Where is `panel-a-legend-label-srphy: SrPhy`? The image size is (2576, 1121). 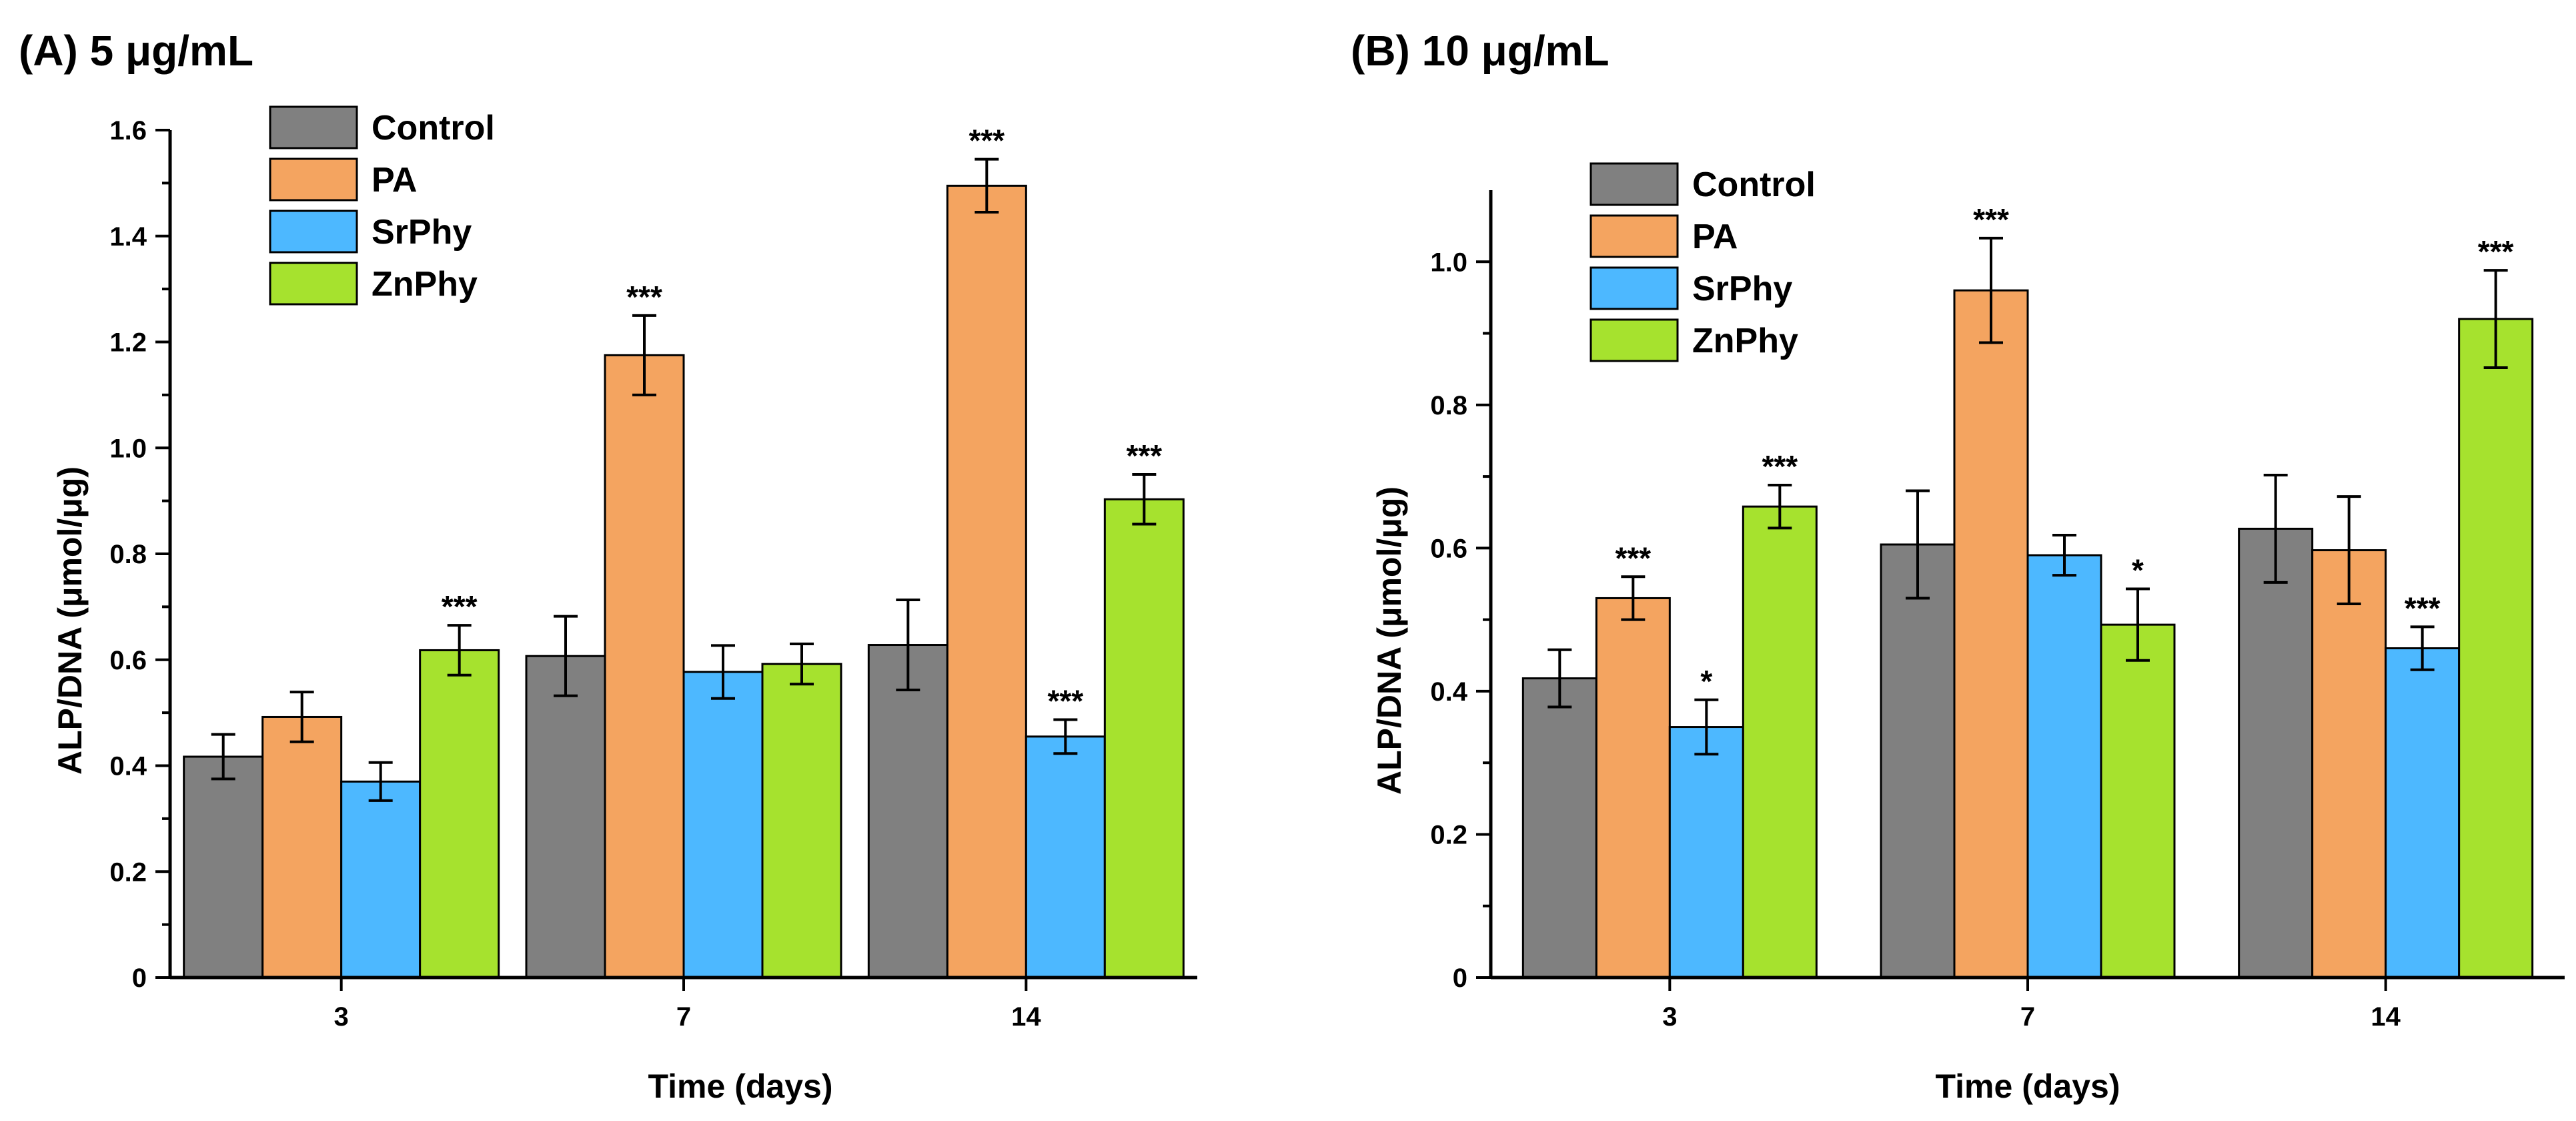
panel-a-legend-label-srphy: SrPhy is located at coordinates (422, 233).